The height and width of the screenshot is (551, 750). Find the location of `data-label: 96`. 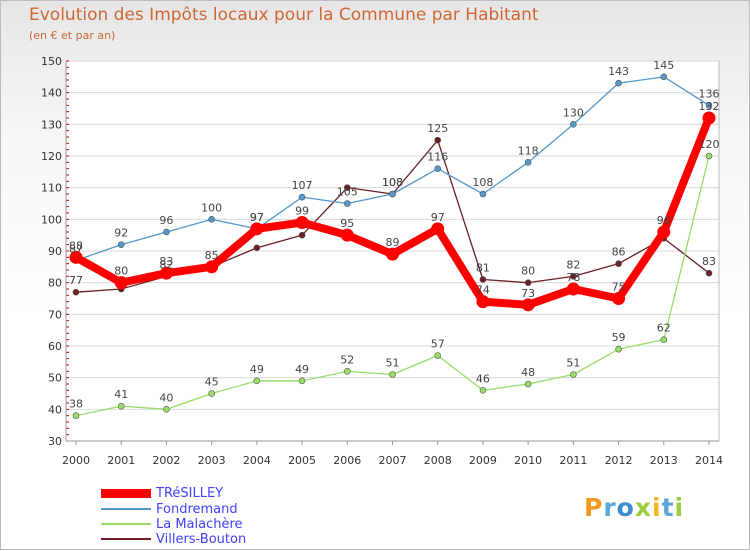

data-label: 96 is located at coordinates (166, 220).